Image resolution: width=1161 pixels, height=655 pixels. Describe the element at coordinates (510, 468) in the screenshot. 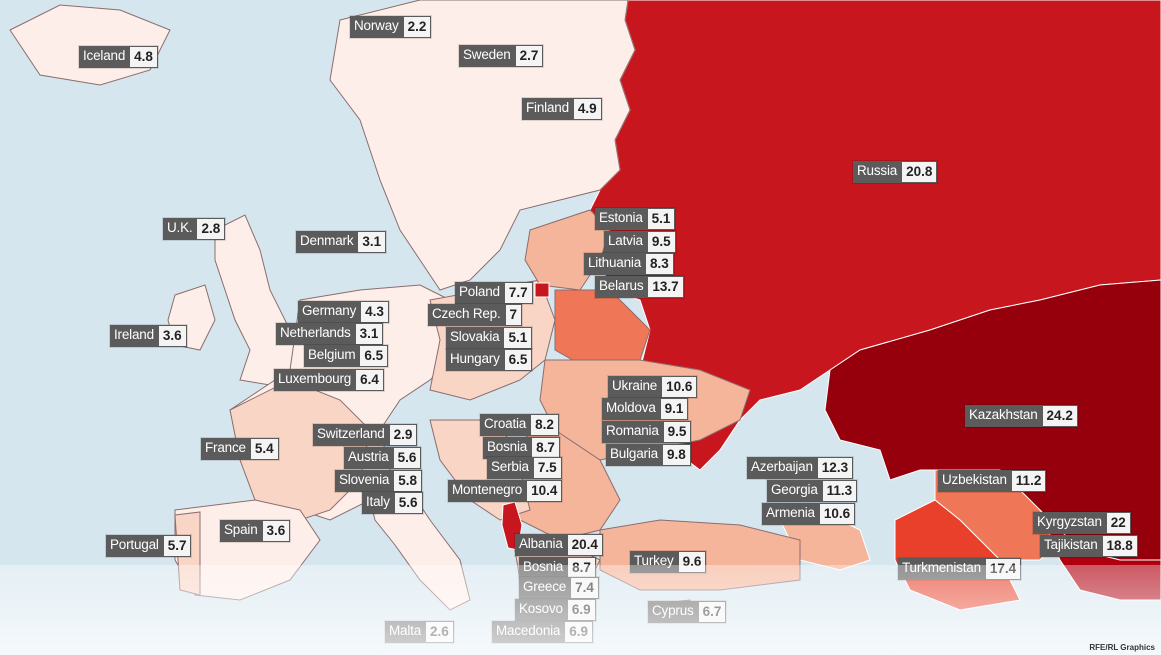

I see `country-name: Serbia` at that location.